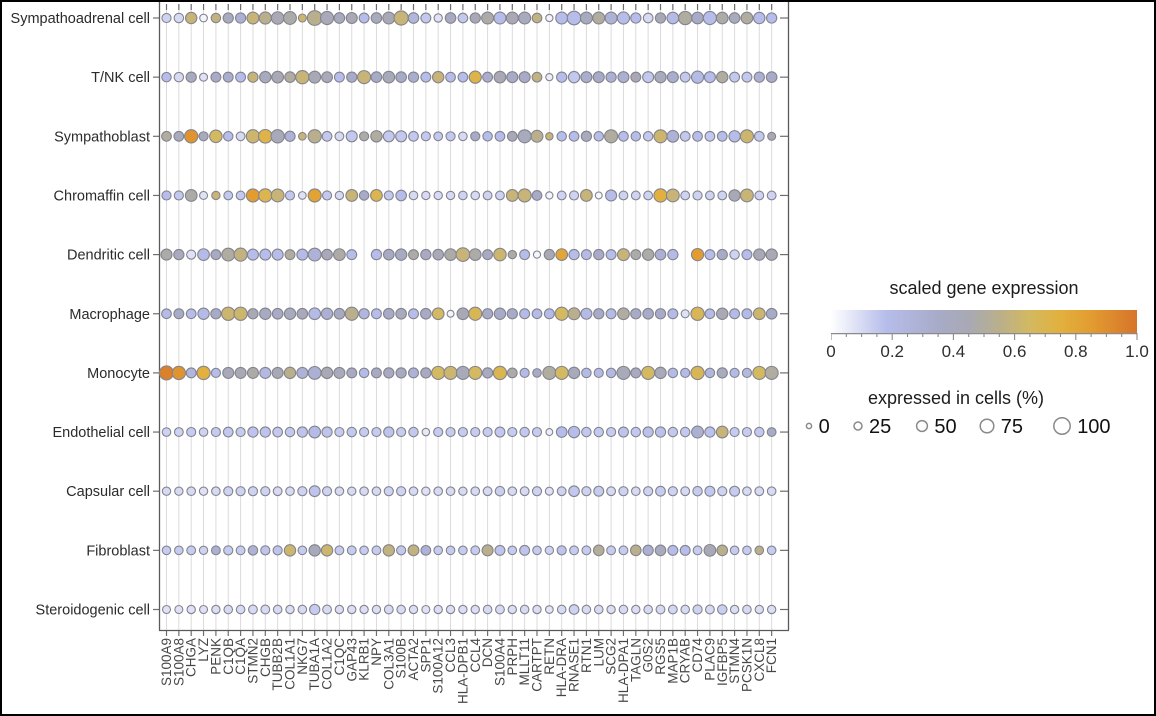 Image resolution: width=1156 pixels, height=716 pixels. What do you see at coordinates (574, 665) in the screenshot?
I see `gene-label: RNASE1` at bounding box center [574, 665].